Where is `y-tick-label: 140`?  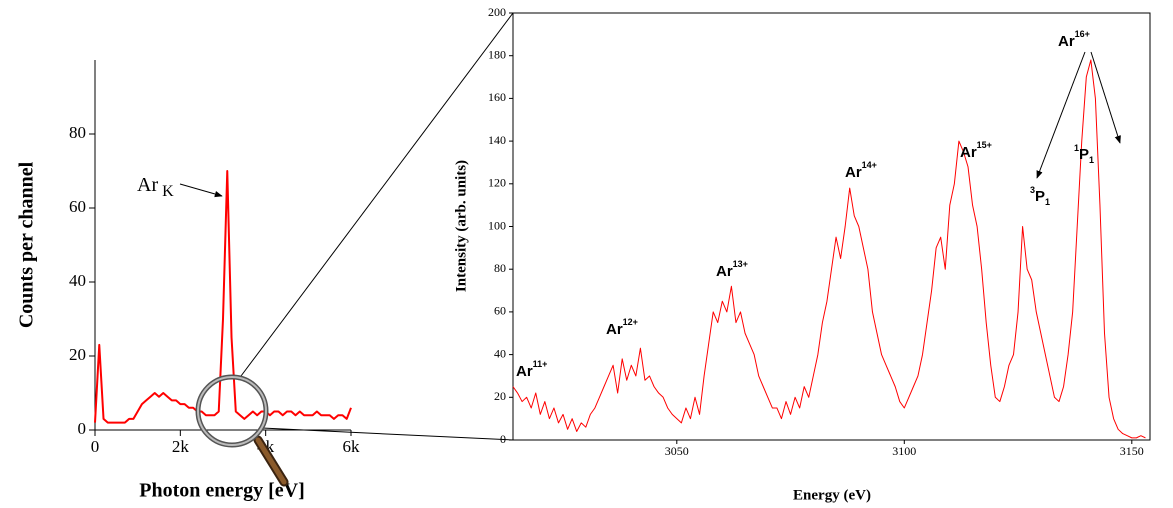
y-tick-label: 140 is located at coordinates (497, 140).